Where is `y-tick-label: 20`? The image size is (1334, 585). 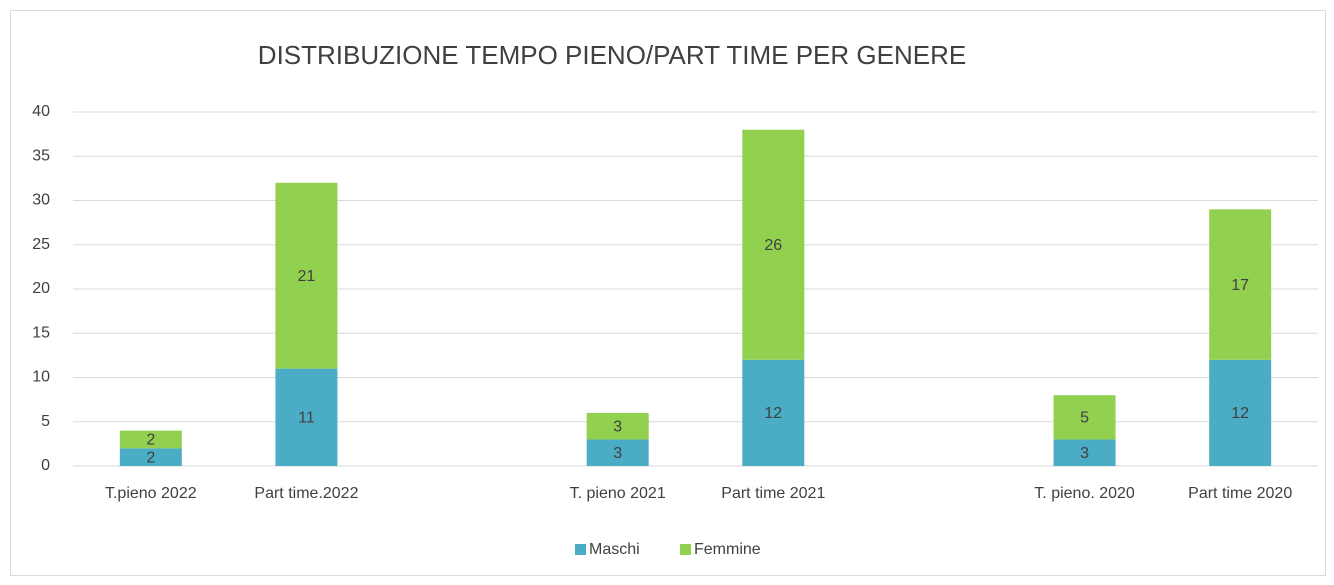
y-tick-label: 20 is located at coordinates (41, 288).